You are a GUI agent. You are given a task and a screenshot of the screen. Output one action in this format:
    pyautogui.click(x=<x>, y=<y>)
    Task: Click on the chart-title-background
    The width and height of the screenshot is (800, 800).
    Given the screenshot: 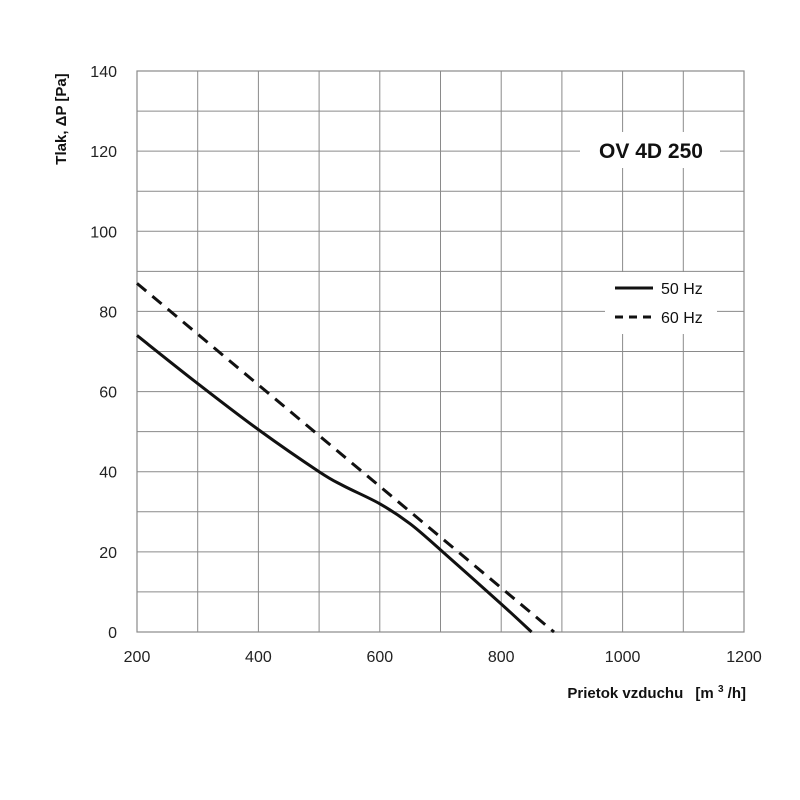 What is the action you would take?
    pyautogui.click(x=650, y=150)
    